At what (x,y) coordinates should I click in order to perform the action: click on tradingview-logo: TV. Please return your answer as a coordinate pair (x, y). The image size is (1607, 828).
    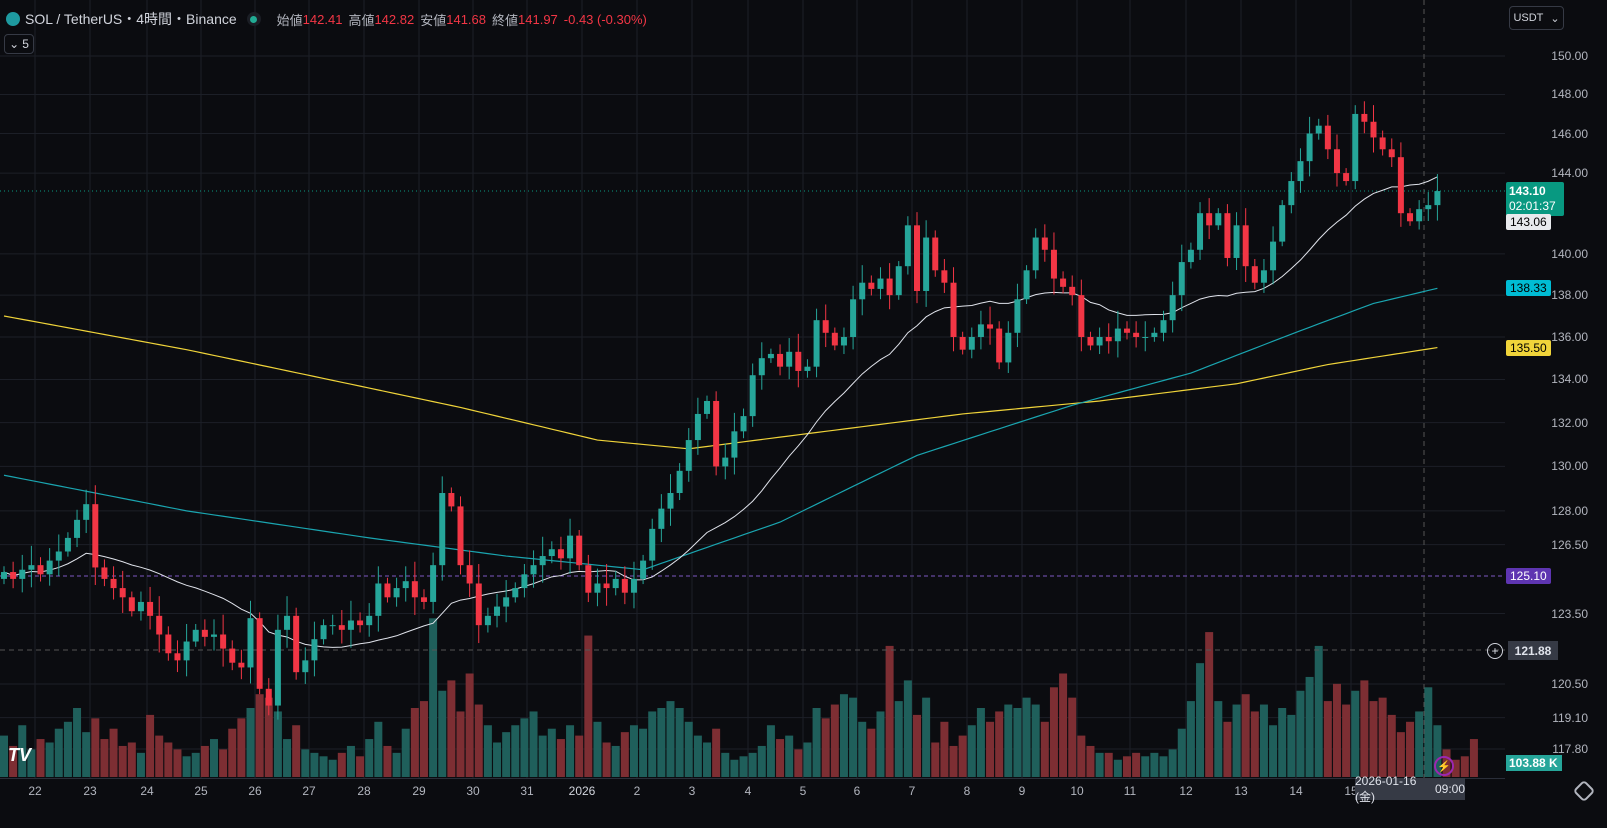
    Looking at the image, I should click on (20, 755).